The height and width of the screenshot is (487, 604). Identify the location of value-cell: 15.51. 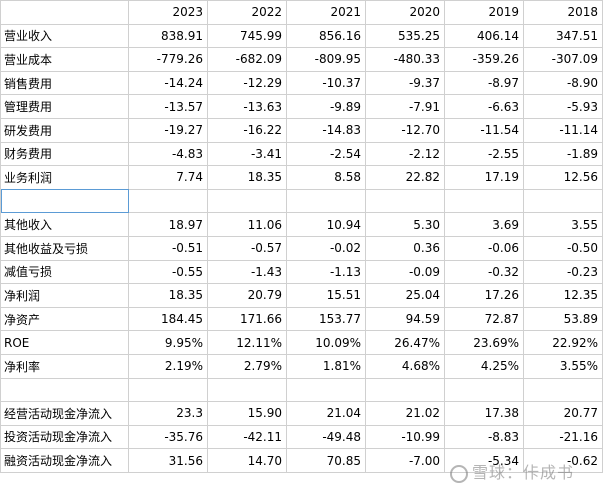
(326, 295).